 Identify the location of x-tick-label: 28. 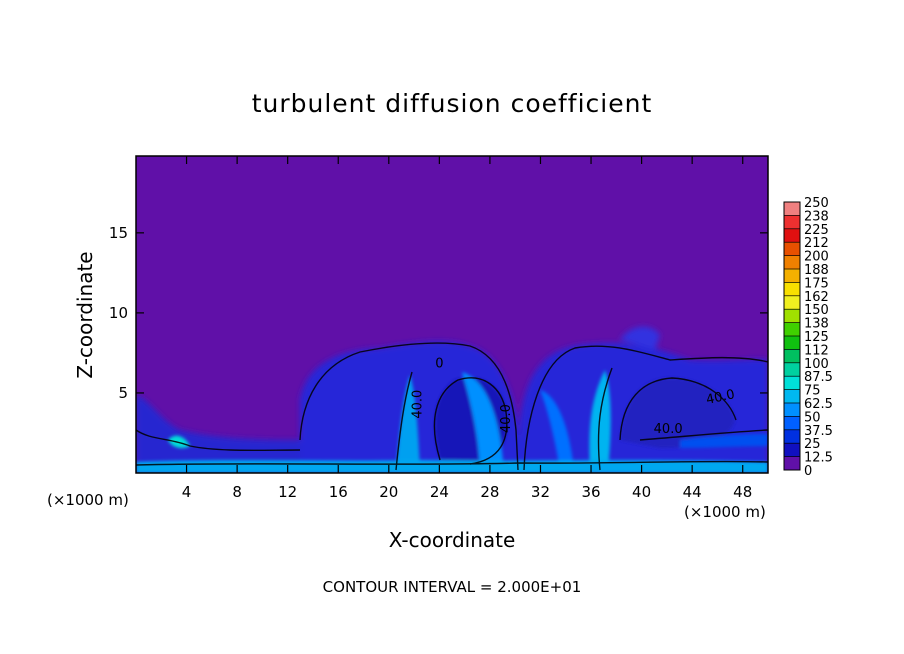
(489, 492).